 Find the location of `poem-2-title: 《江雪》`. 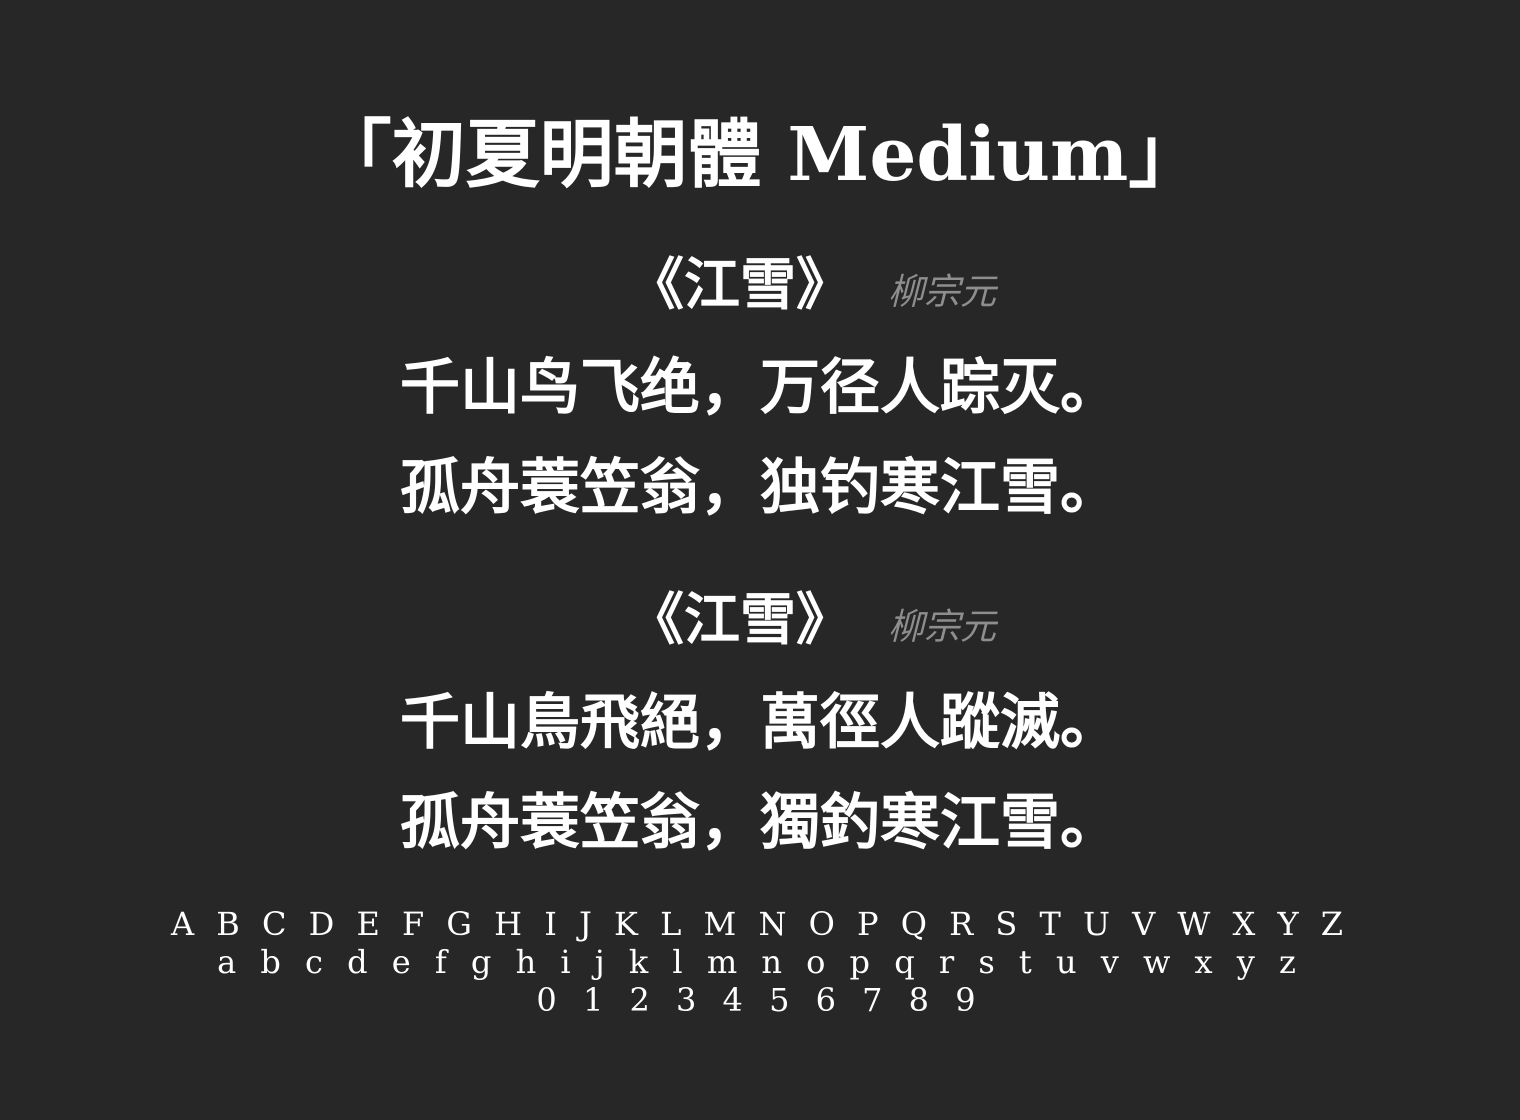

poem-2-title: 《江雪》 is located at coordinates (740, 620).